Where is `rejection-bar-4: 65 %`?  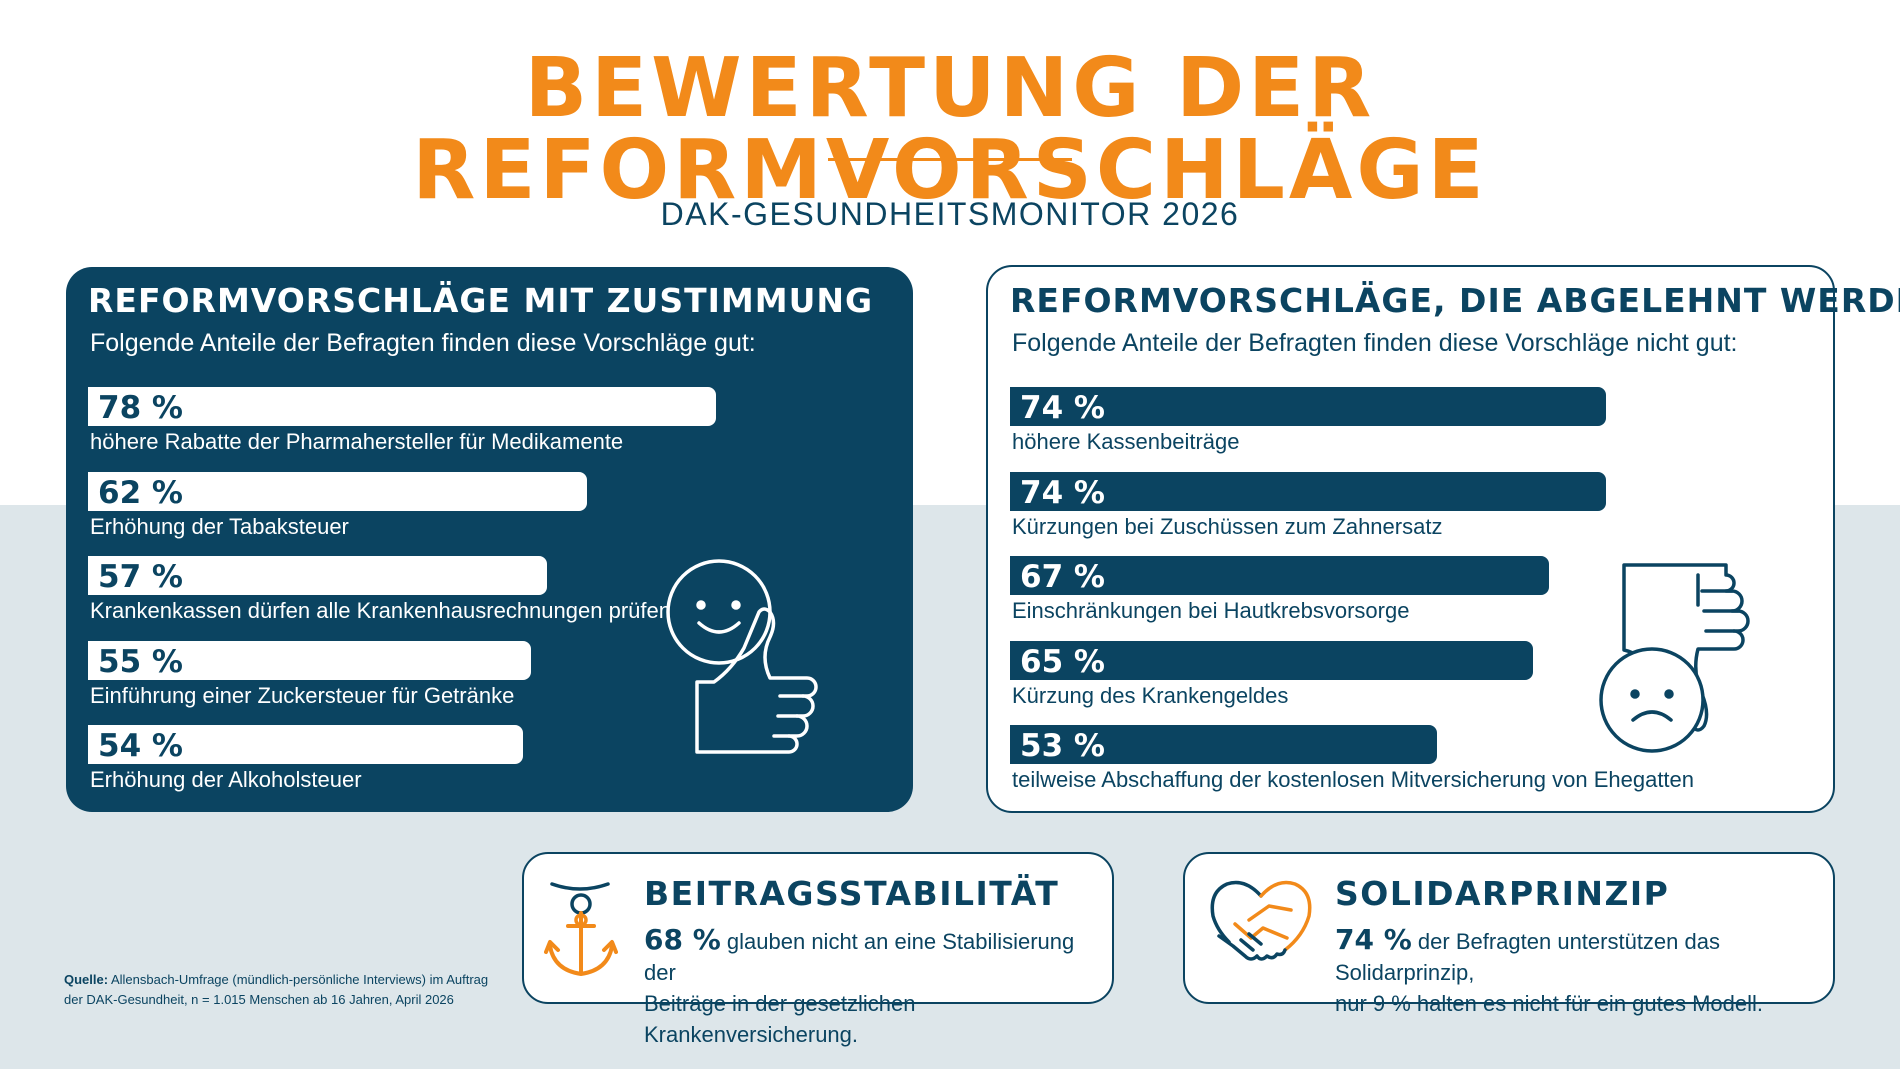 rejection-bar-4: 65 % is located at coordinates (1271, 660).